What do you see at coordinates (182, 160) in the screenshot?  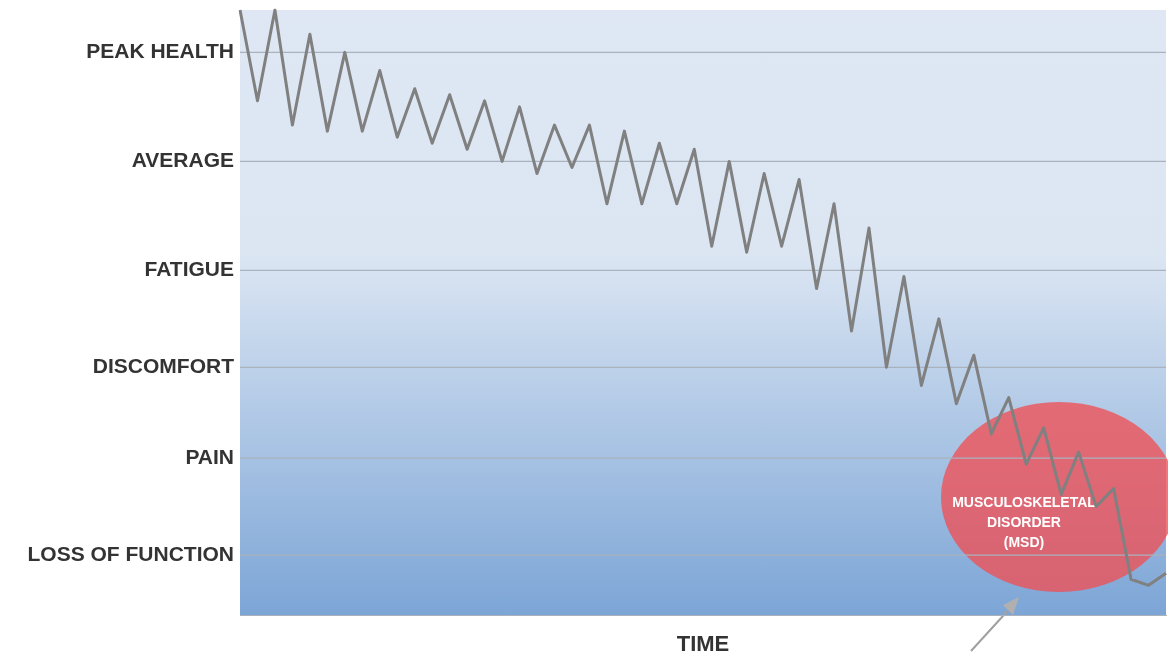 I see `ref-line-label: AVERAGE` at bounding box center [182, 160].